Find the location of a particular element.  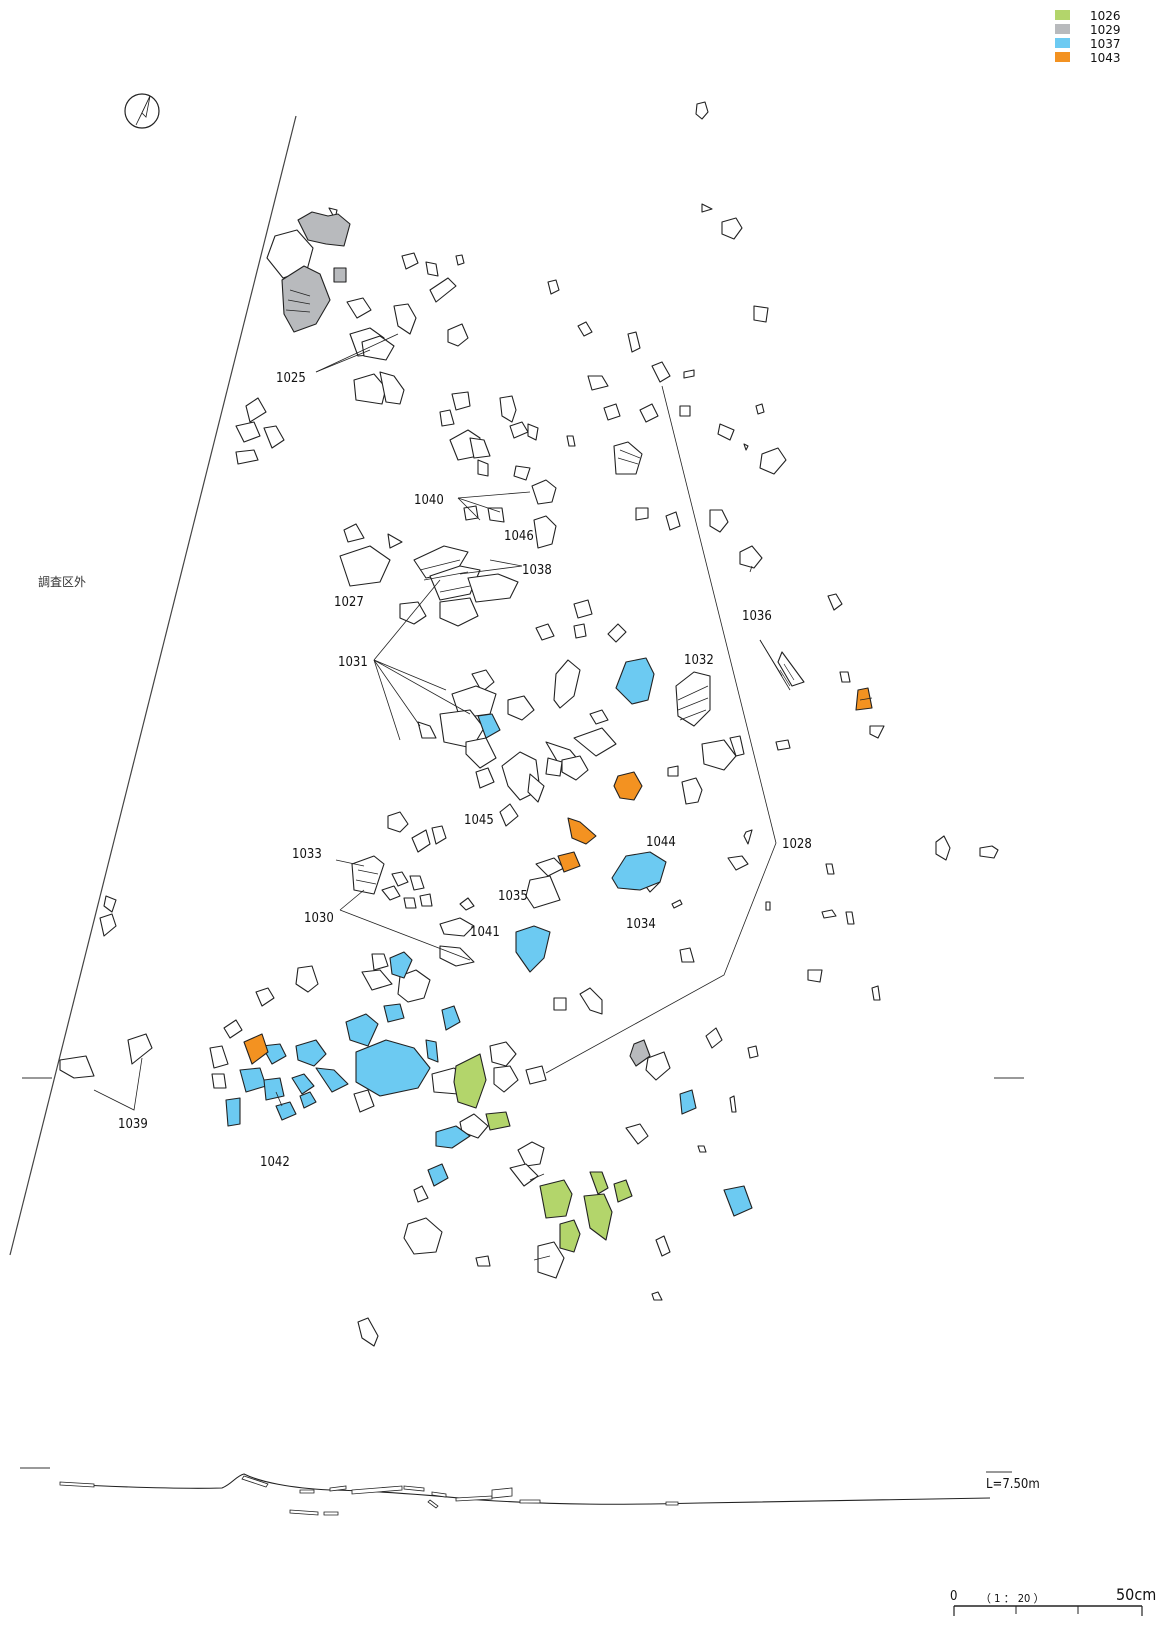

label-1046: 1046 is located at coordinates (519, 536).